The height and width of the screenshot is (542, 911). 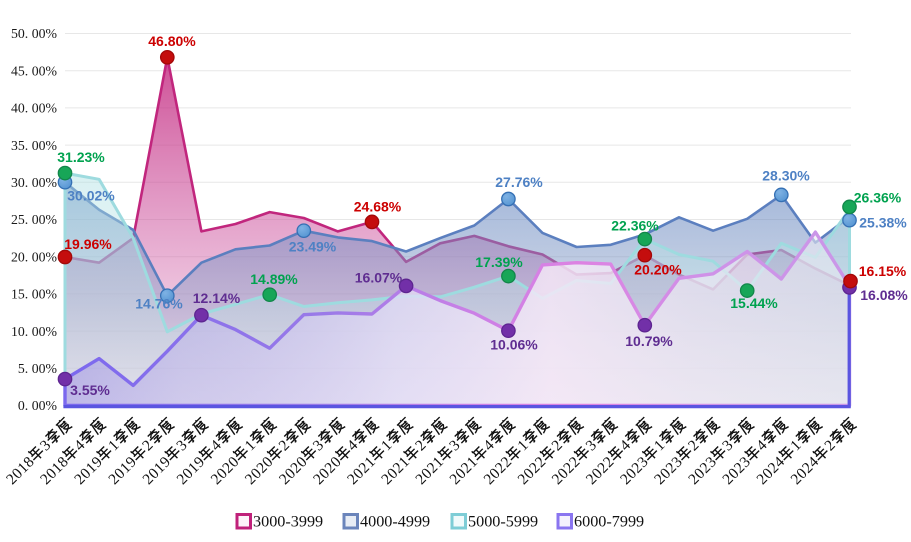 What do you see at coordinates (34, 108) in the screenshot?
I see `svg-text: 40. 00%` at bounding box center [34, 108].